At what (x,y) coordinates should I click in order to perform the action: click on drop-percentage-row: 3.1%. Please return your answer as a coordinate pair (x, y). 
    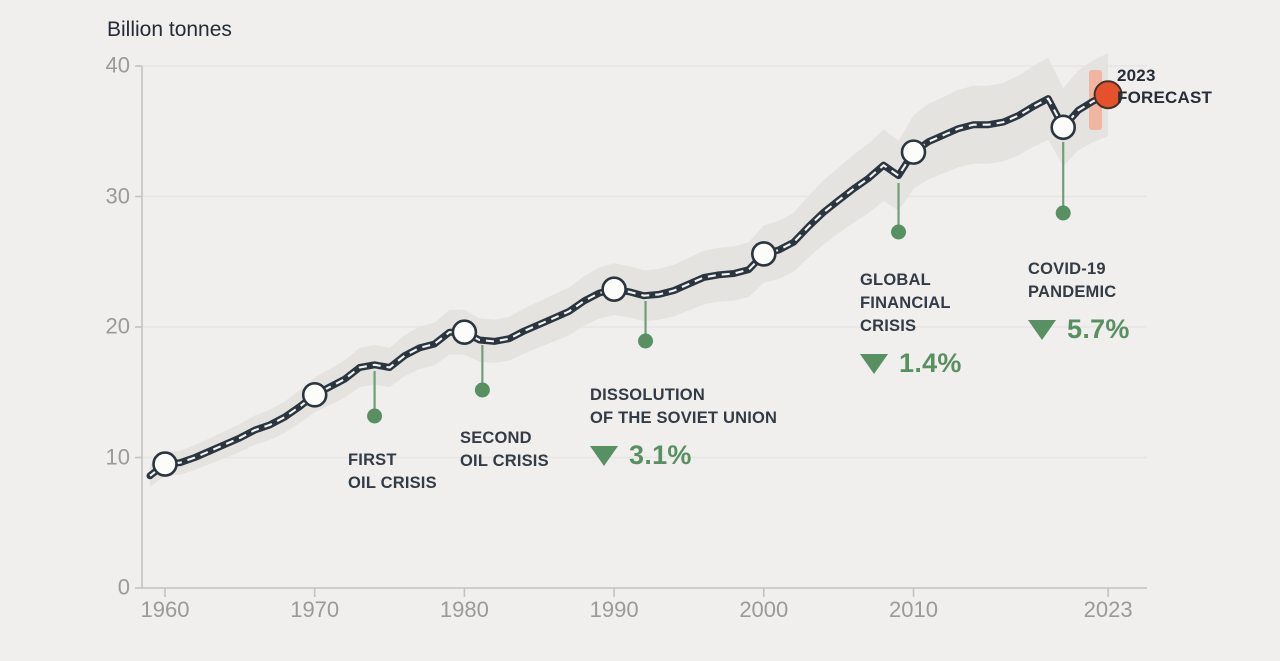
    Looking at the image, I should click on (683, 456).